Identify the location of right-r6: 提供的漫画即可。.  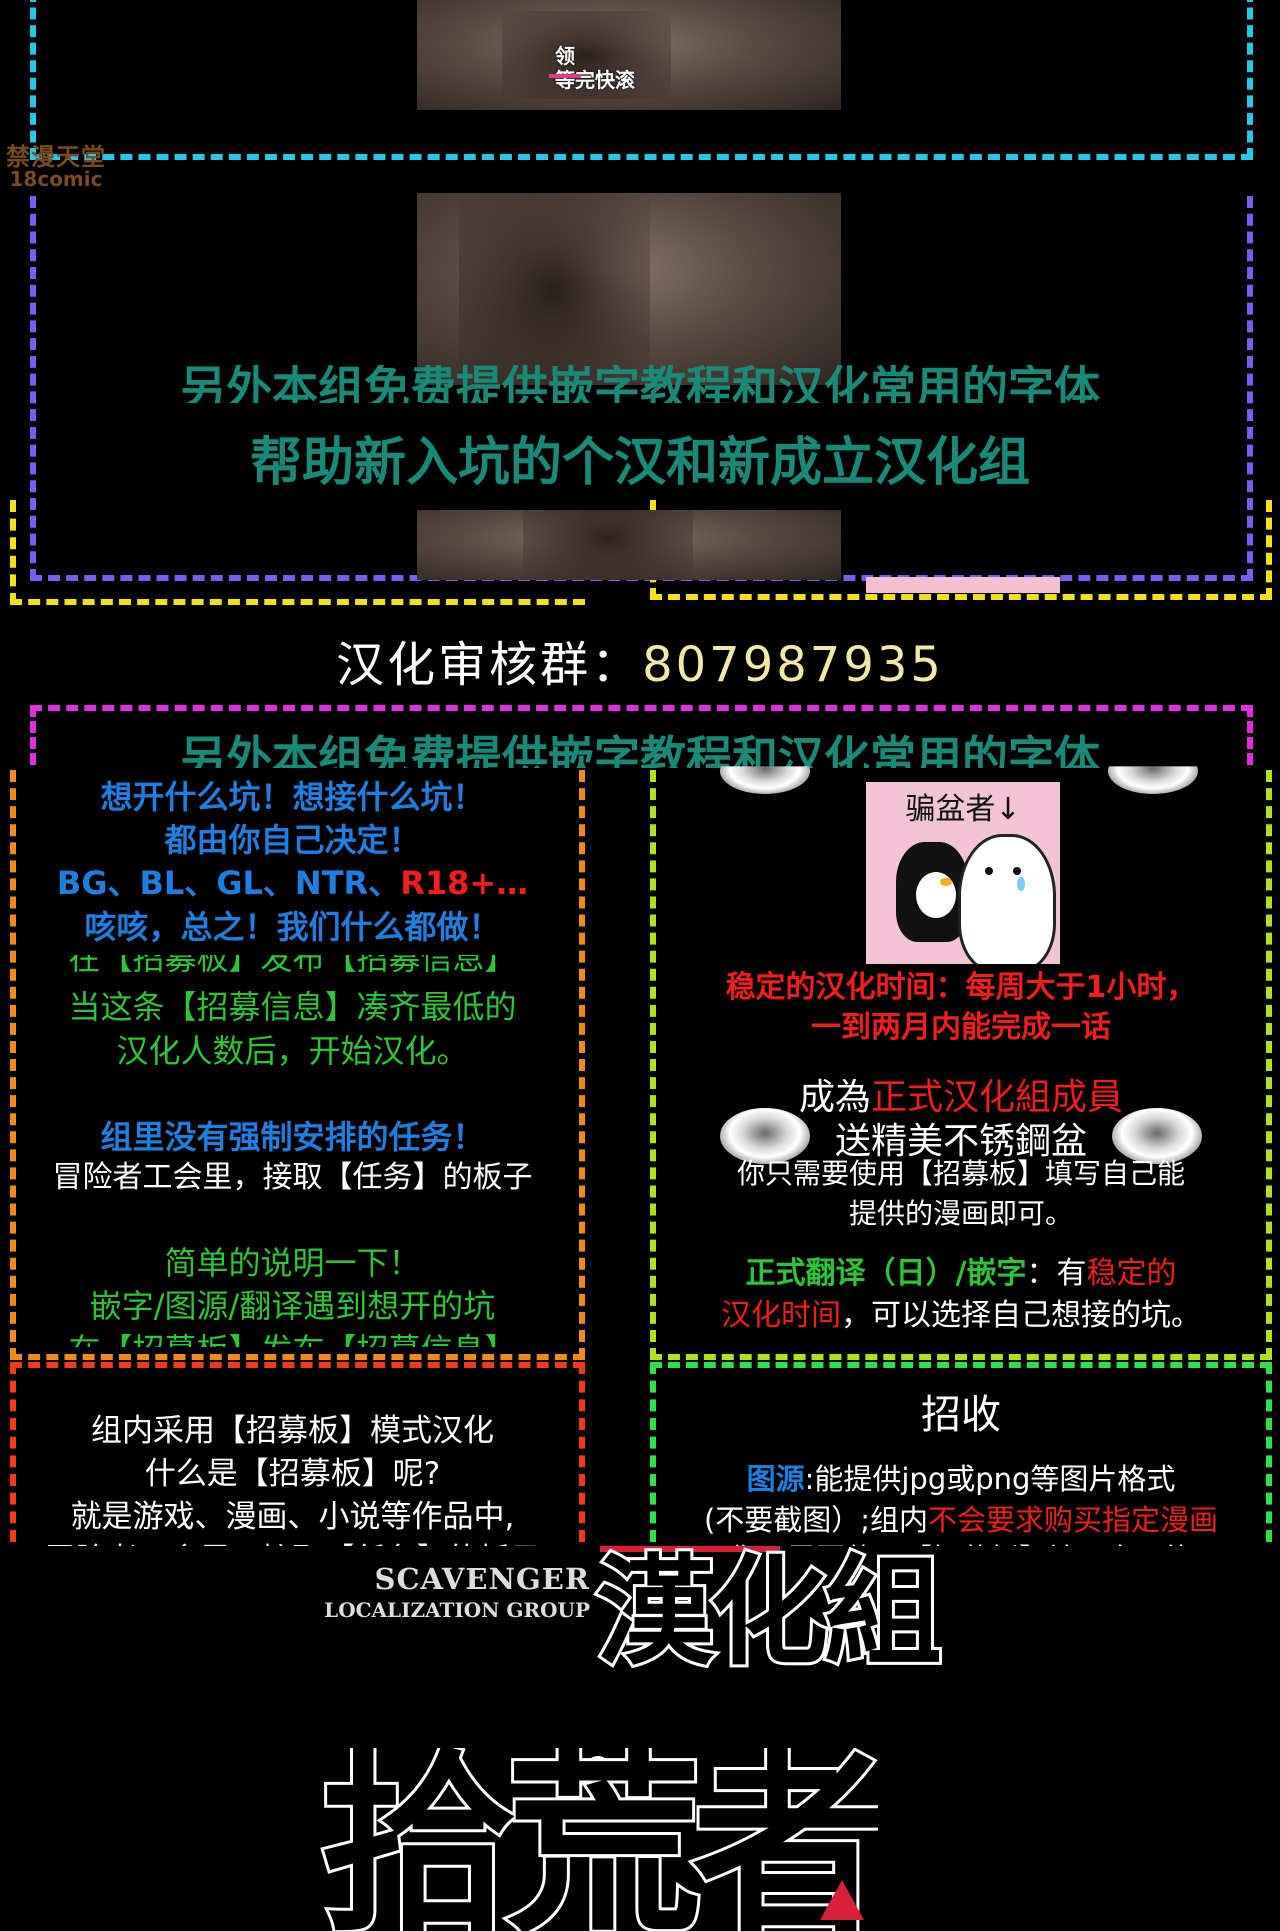
(960, 1213).